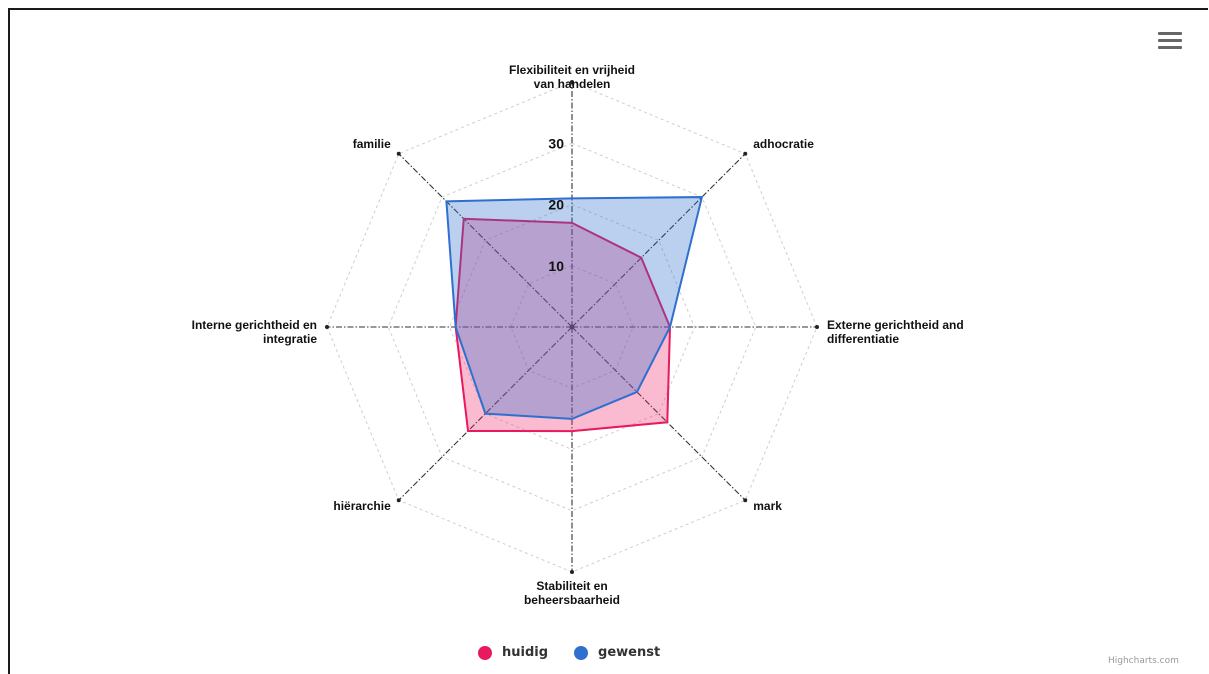 The height and width of the screenshot is (674, 1209). Describe the element at coordinates (569, 652) in the screenshot. I see `legend: huidig gewenst` at that location.